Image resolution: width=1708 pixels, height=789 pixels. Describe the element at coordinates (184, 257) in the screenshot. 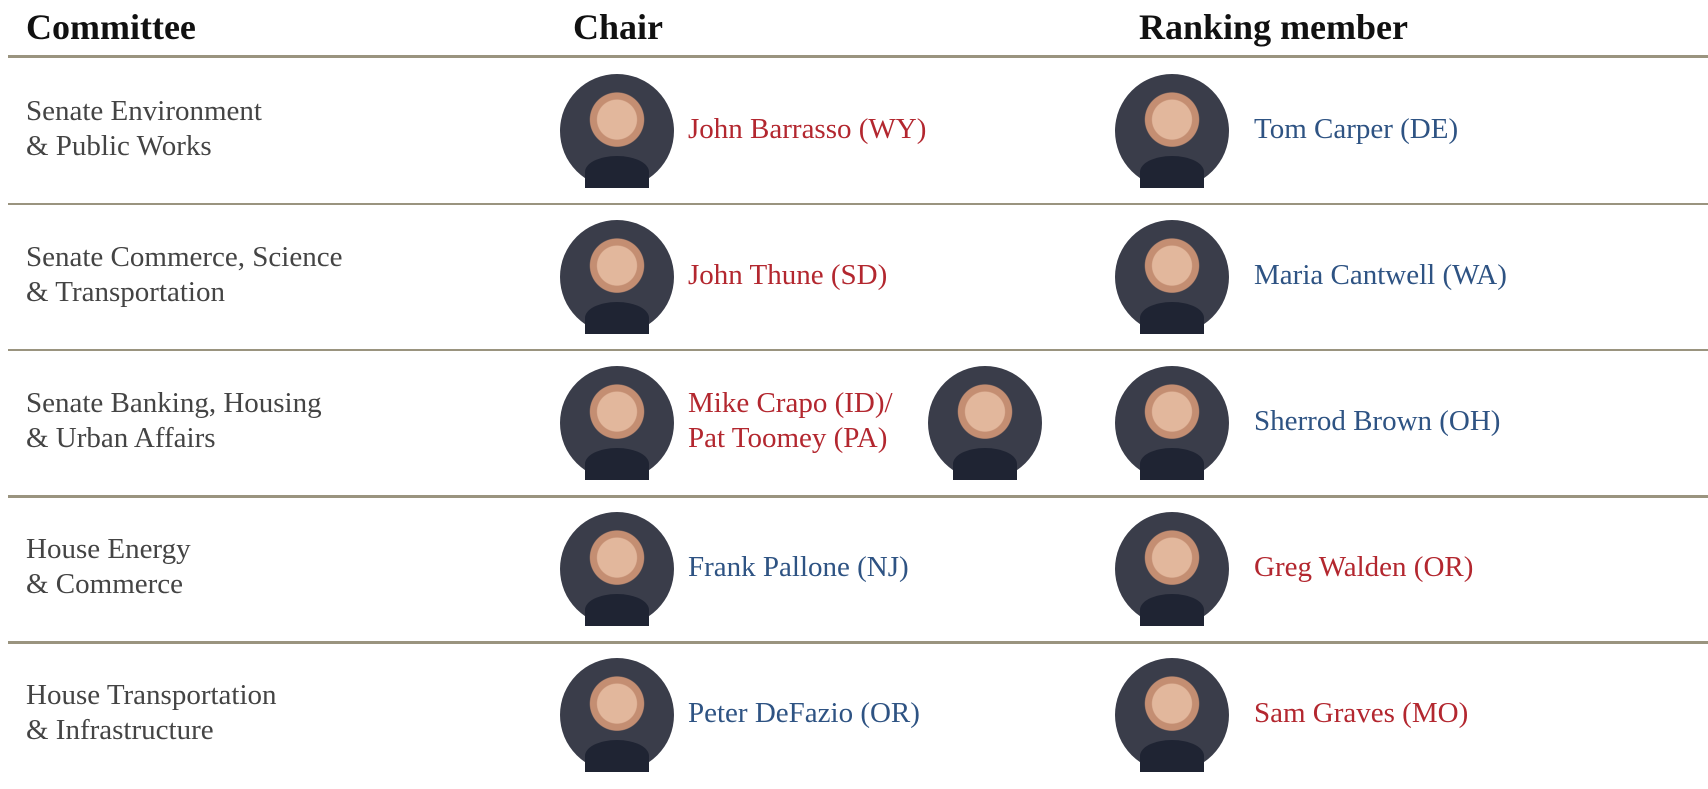

I see `committee-name: Senate Commerce, Science` at that location.